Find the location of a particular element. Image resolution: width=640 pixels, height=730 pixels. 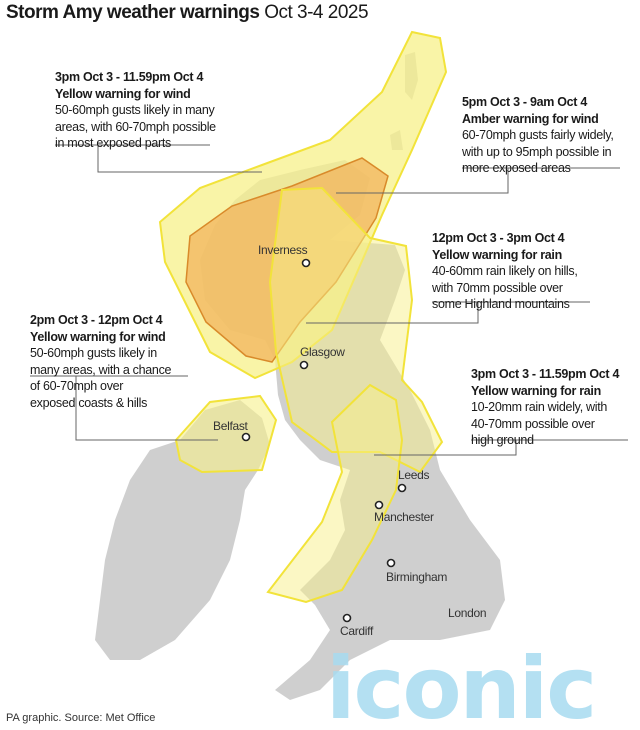

city-dots is located at coordinates (324, 440).